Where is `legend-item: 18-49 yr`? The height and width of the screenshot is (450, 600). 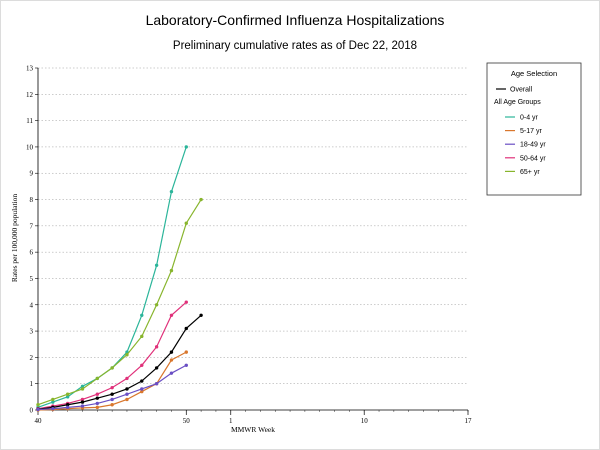 legend-item: 18-49 yr is located at coordinates (525, 145).